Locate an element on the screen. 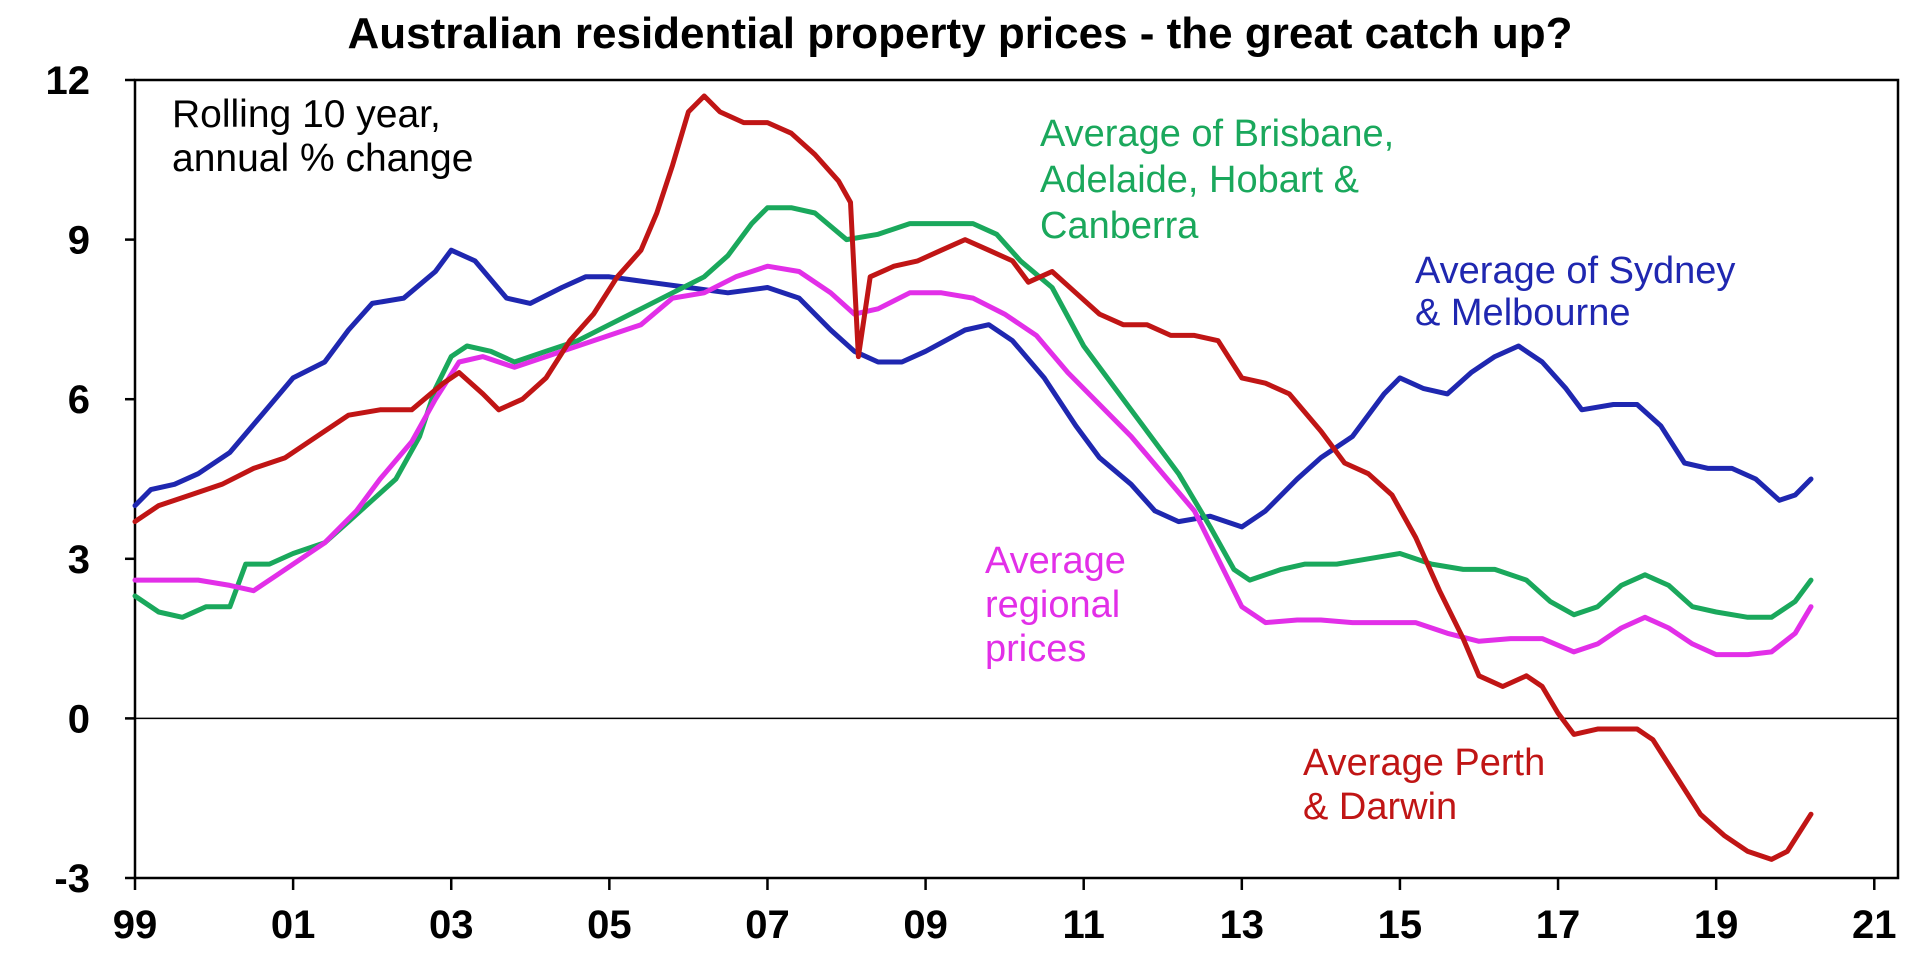 Image resolution: width=1920 pixels, height=964 pixels. series-annotation: & Melbourne is located at coordinates (1522, 313).